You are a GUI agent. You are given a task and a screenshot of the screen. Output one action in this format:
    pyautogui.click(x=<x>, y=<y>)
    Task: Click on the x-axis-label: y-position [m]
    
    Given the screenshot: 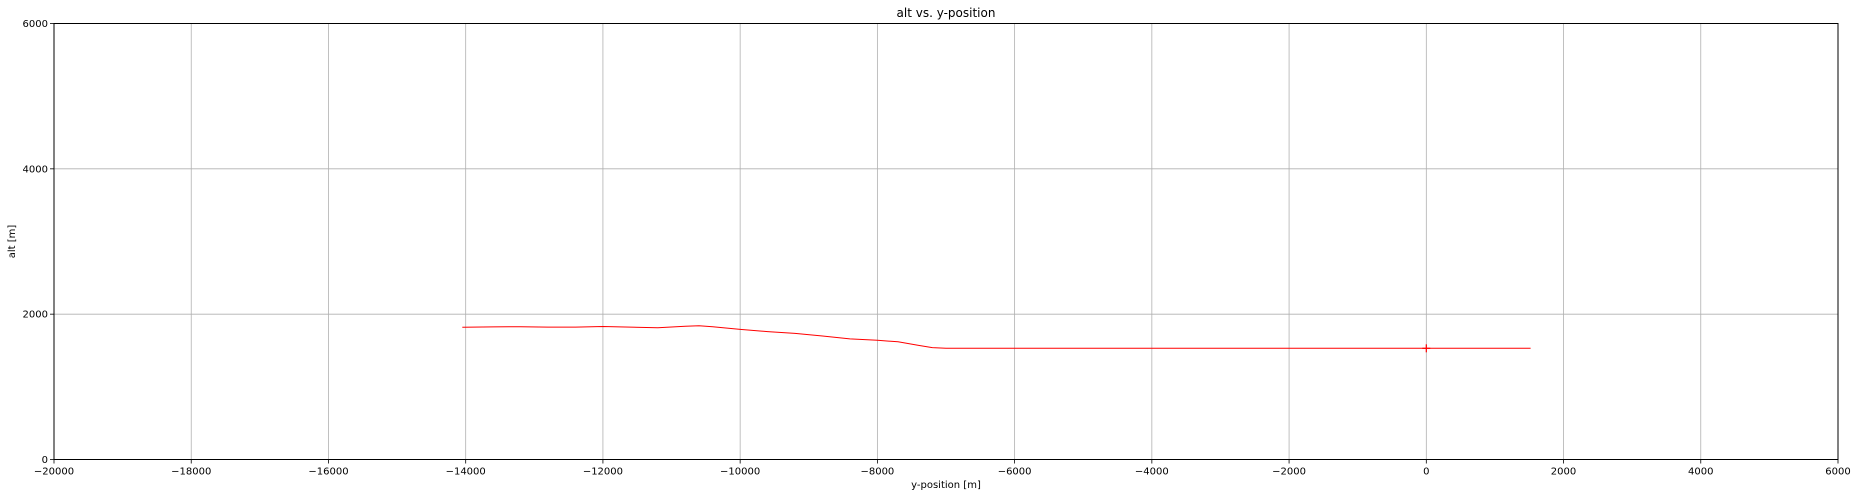 What is the action you would take?
    pyautogui.click(x=946, y=485)
    